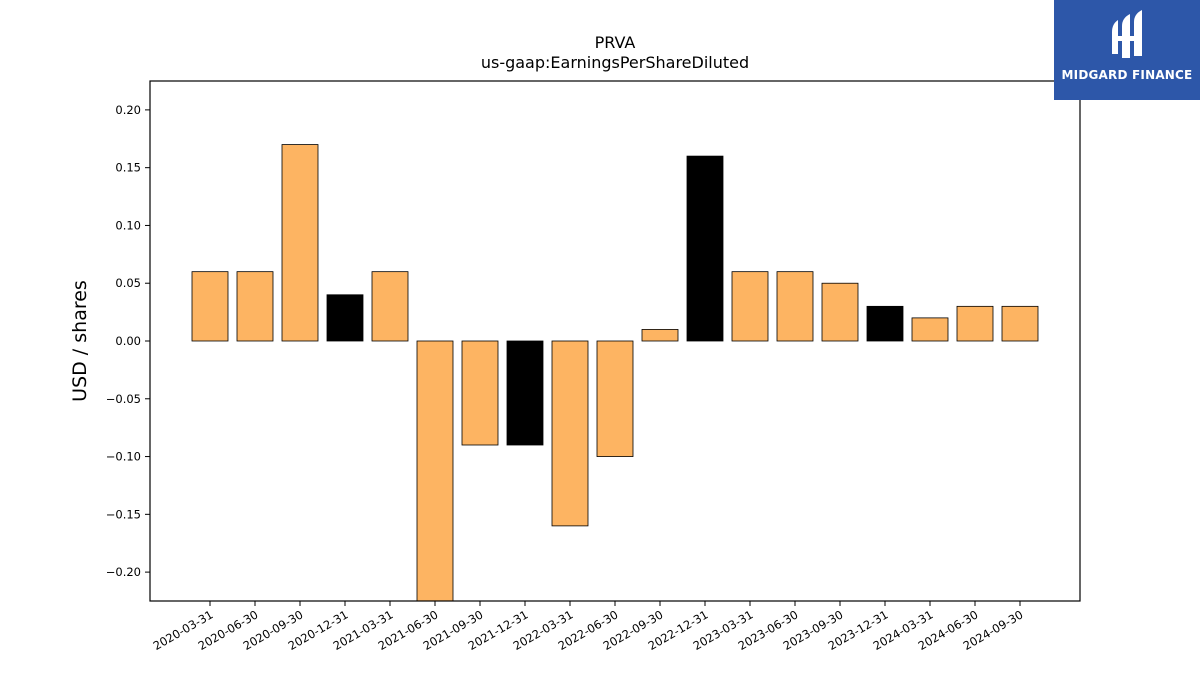  Describe the element at coordinates (123, 457) in the screenshot. I see `y-tick-label: −0.10` at that location.